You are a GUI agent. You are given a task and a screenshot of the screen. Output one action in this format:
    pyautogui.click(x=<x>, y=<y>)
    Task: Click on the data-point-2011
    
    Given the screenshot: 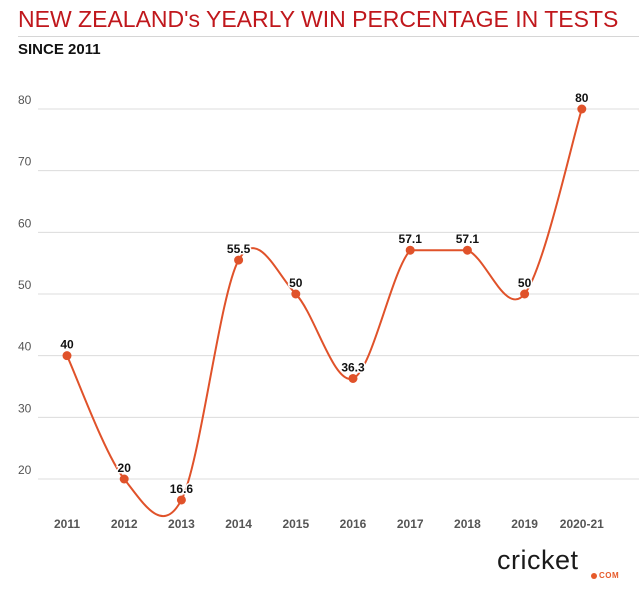 What is the action you would take?
    pyautogui.click(x=67, y=356)
    